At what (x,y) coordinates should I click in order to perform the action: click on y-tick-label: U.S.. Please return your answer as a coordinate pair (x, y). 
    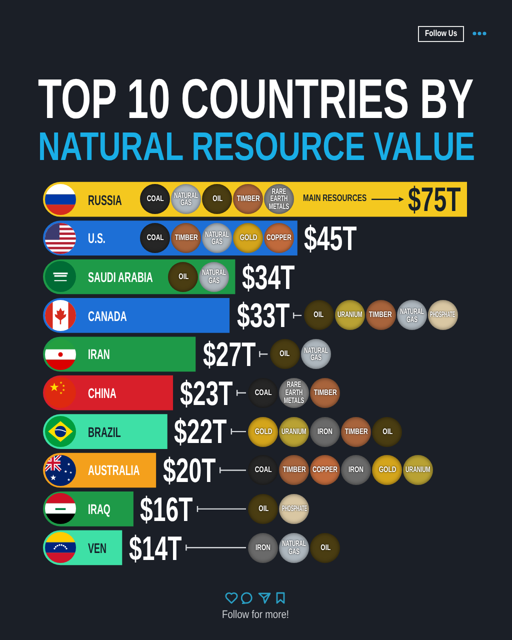
    Looking at the image, I should click on (97, 238).